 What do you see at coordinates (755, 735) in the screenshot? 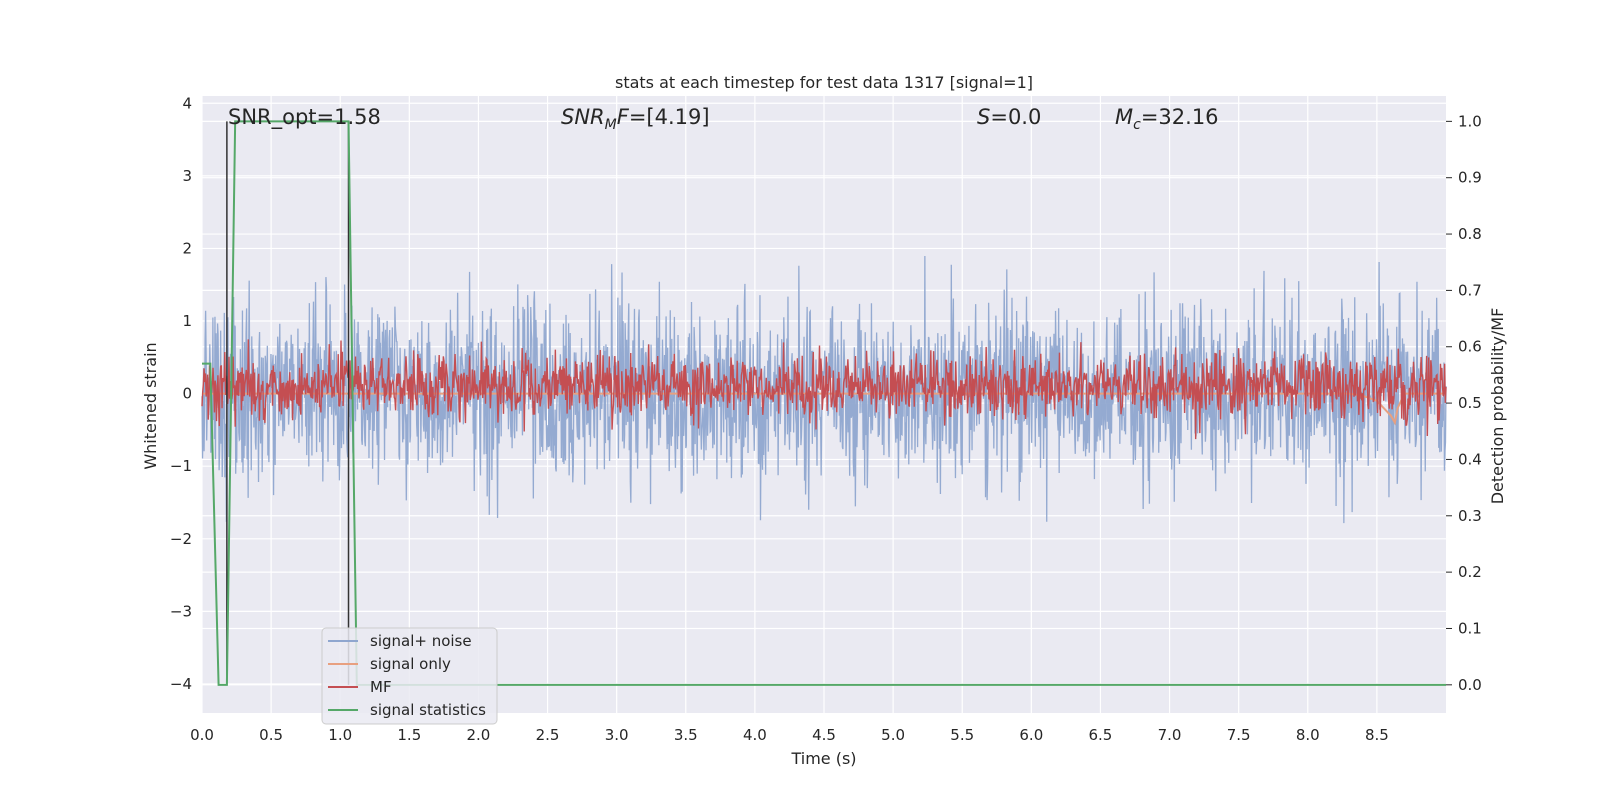
I see `x-tick-label: 4.0` at bounding box center [755, 735].